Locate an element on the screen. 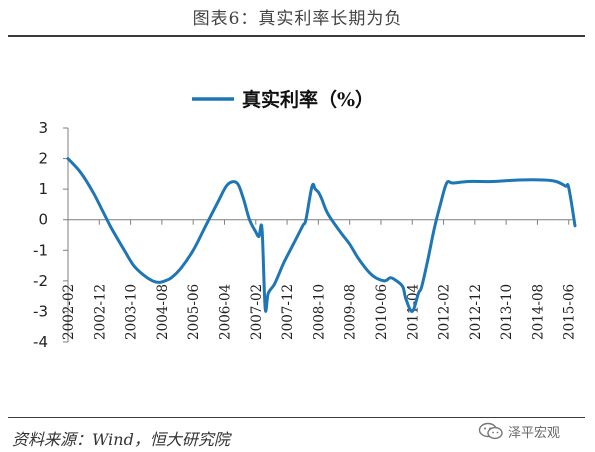 Image resolution: width=595 pixels, height=452 pixels. top-rule is located at coordinates (296, 36).